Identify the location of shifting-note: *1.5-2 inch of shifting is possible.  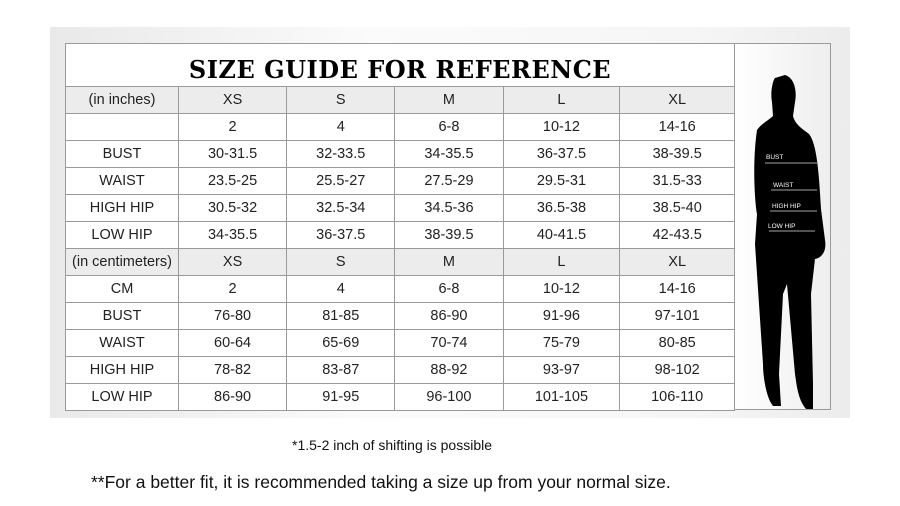
(392, 445).